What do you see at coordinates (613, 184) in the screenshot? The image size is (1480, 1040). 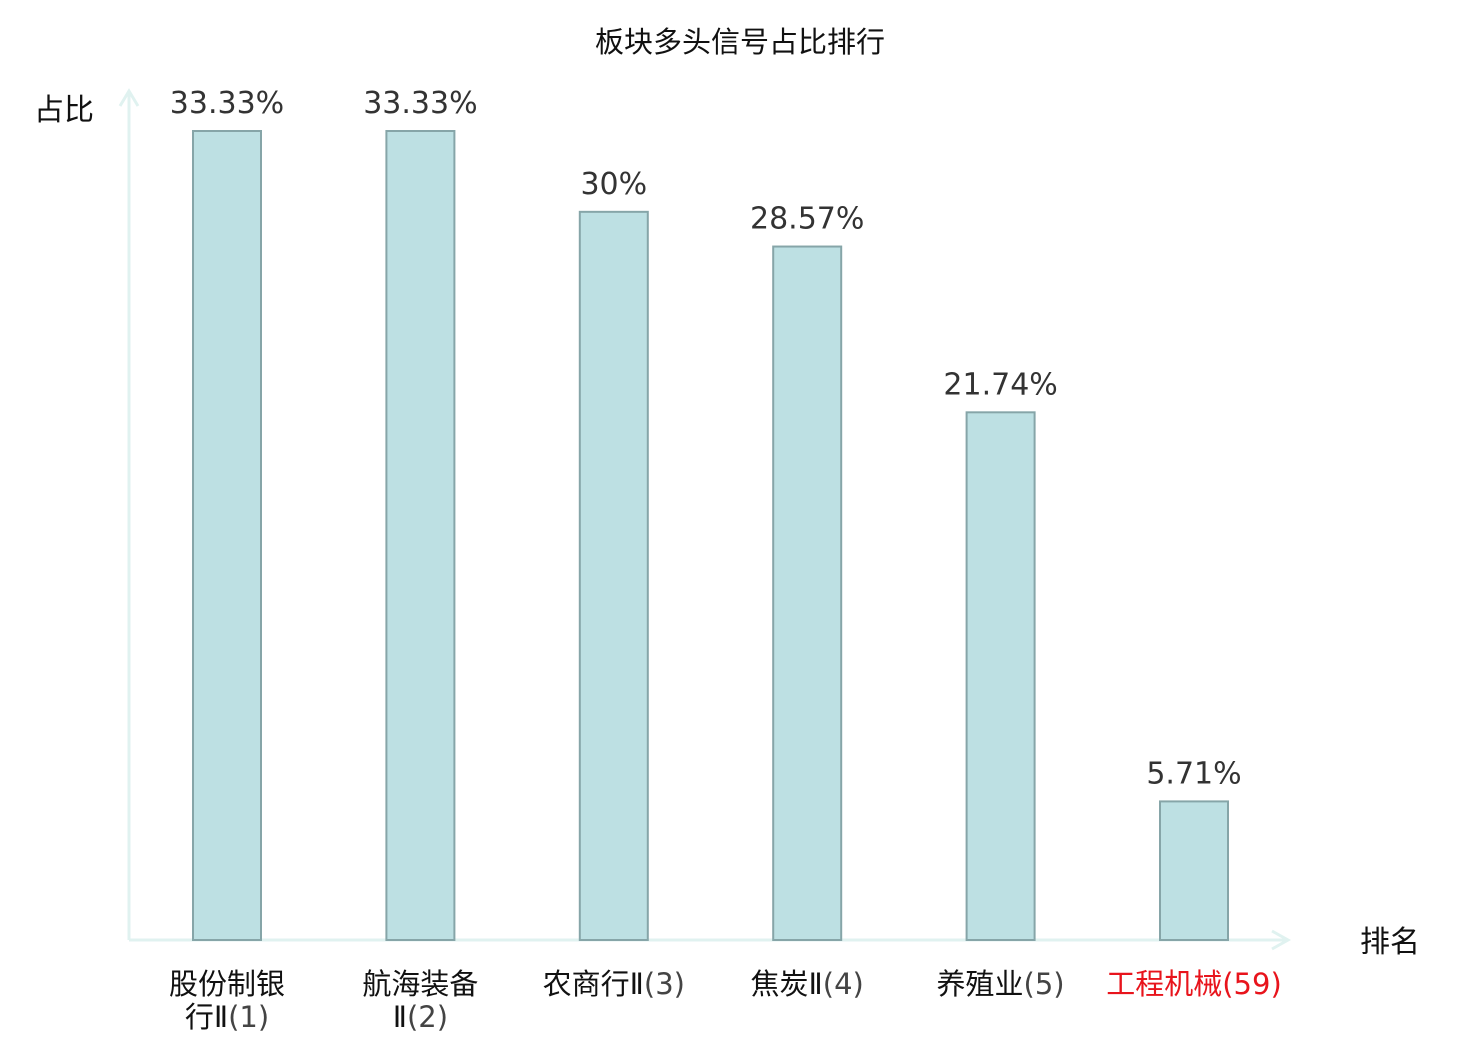 I see `bar-value-label: 30%` at bounding box center [613, 184].